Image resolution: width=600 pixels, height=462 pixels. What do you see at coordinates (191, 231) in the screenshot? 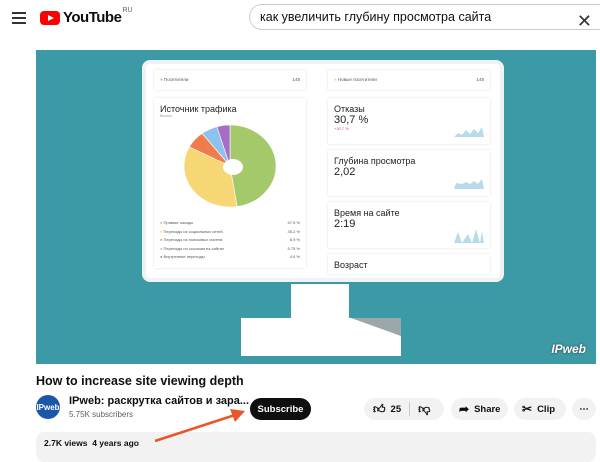
I see `legend-label: ● Переходы из социальных сетей` at bounding box center [191, 231].